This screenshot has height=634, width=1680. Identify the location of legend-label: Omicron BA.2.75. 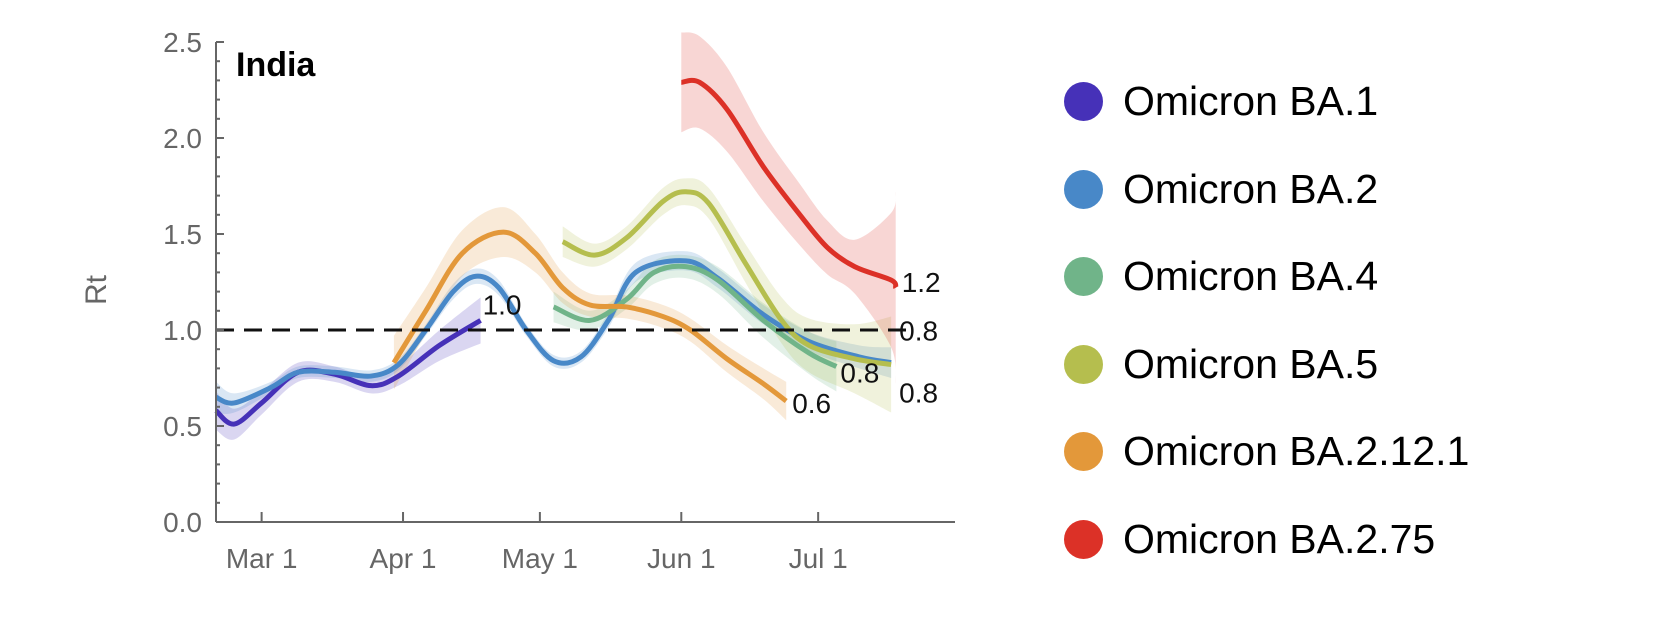
(1279, 538).